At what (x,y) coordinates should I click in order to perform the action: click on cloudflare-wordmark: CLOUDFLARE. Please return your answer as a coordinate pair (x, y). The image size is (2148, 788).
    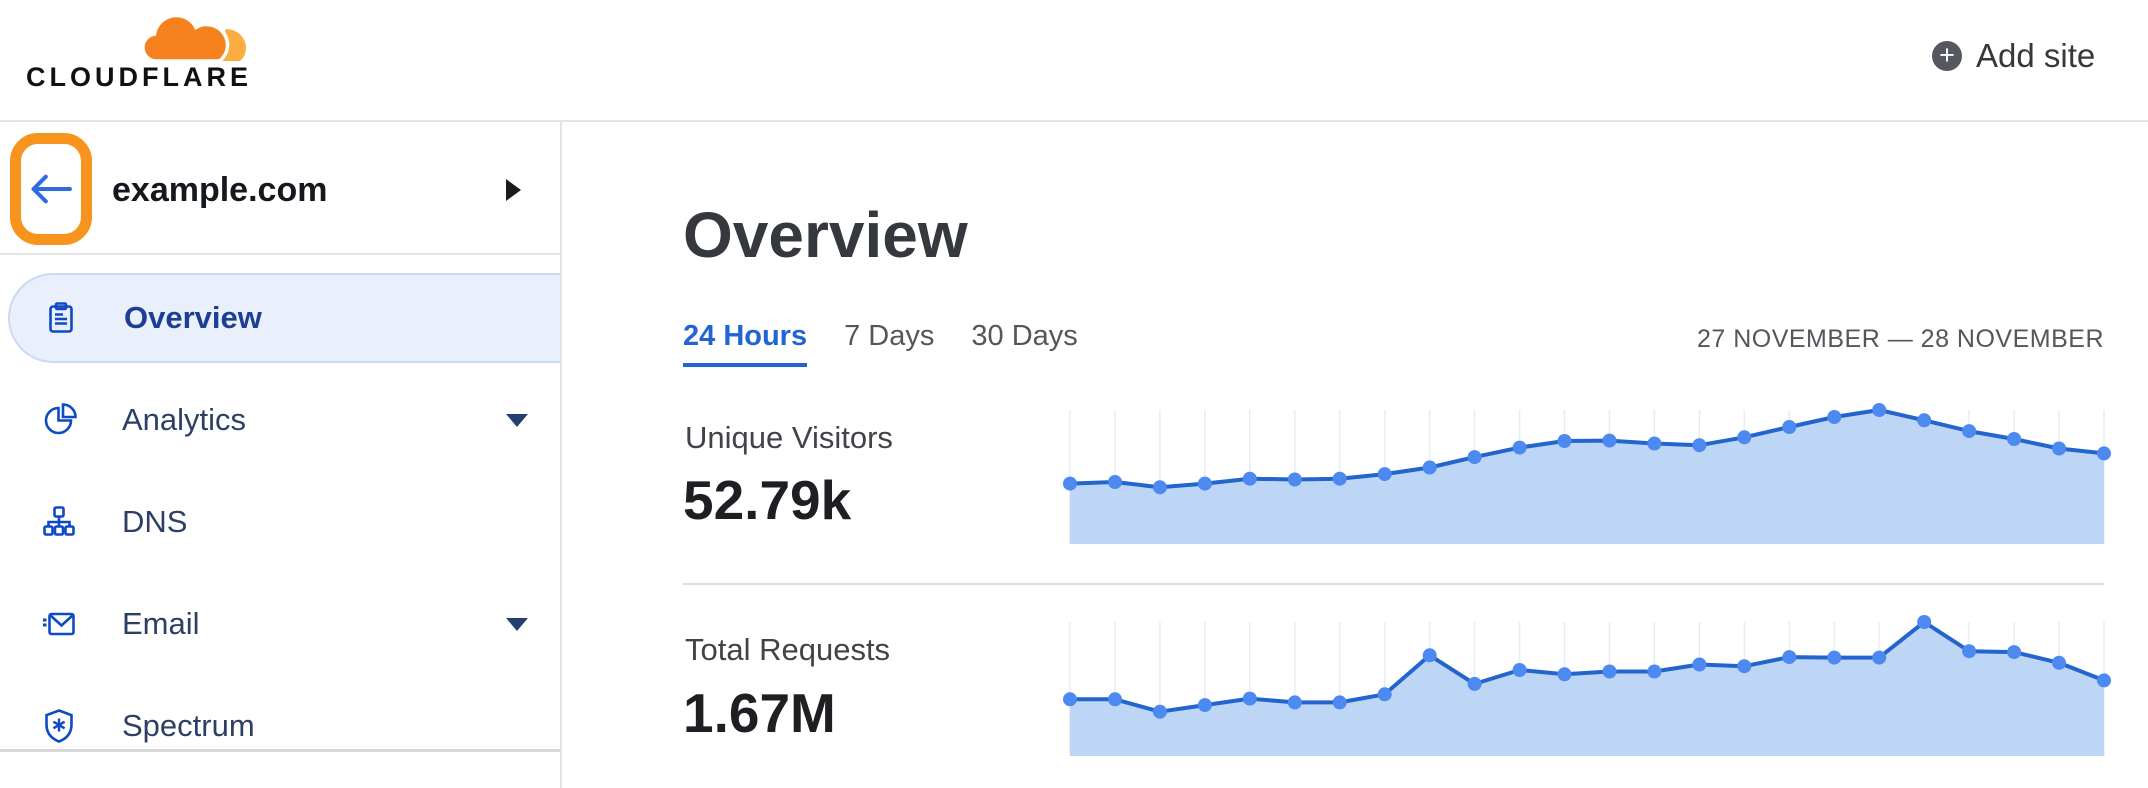
    Looking at the image, I should click on (139, 77).